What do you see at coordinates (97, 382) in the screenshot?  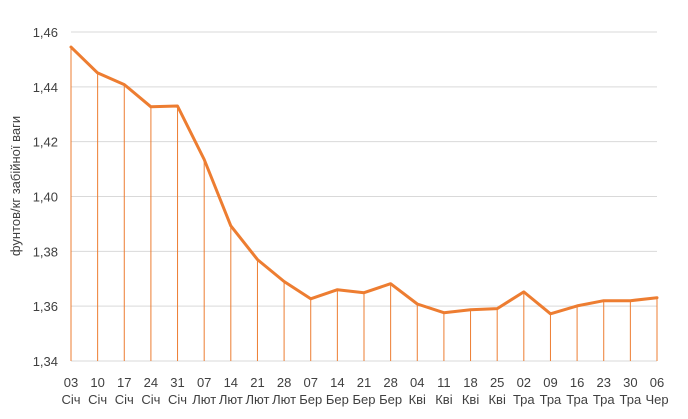 I see `x-tick-label-day: 10` at bounding box center [97, 382].